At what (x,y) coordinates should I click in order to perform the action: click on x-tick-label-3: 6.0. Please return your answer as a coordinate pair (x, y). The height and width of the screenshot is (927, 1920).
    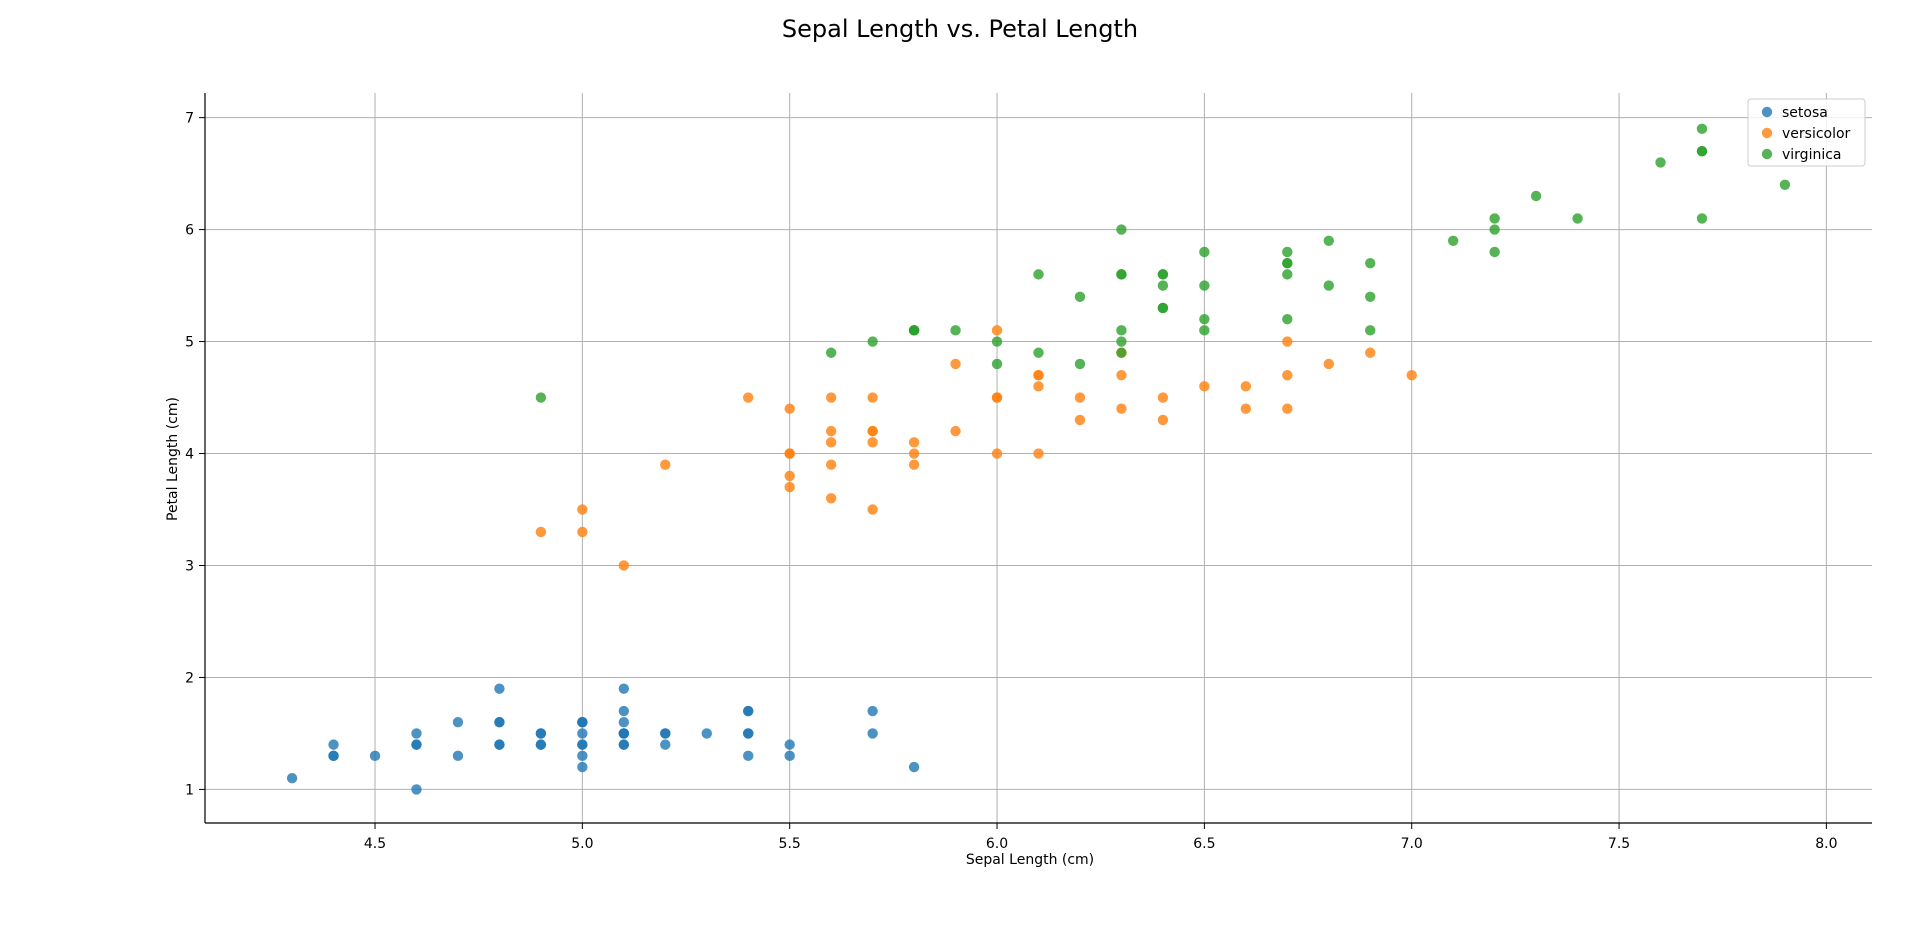
    Looking at the image, I should click on (997, 844).